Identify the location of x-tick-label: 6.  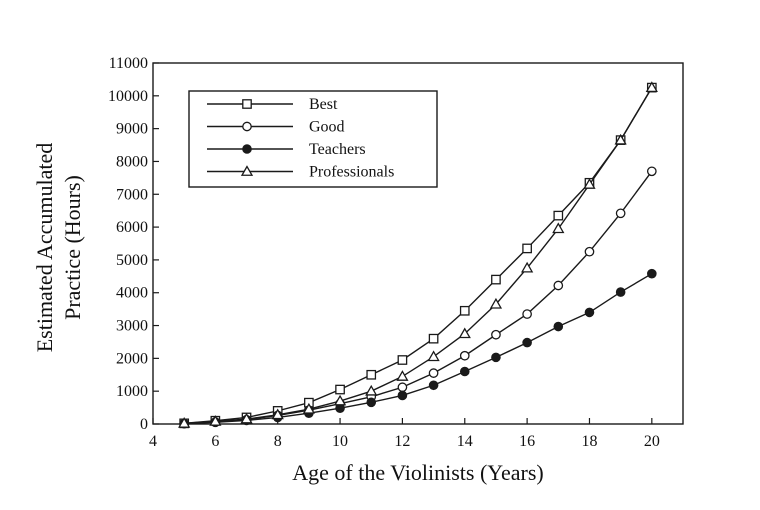
(215, 441).